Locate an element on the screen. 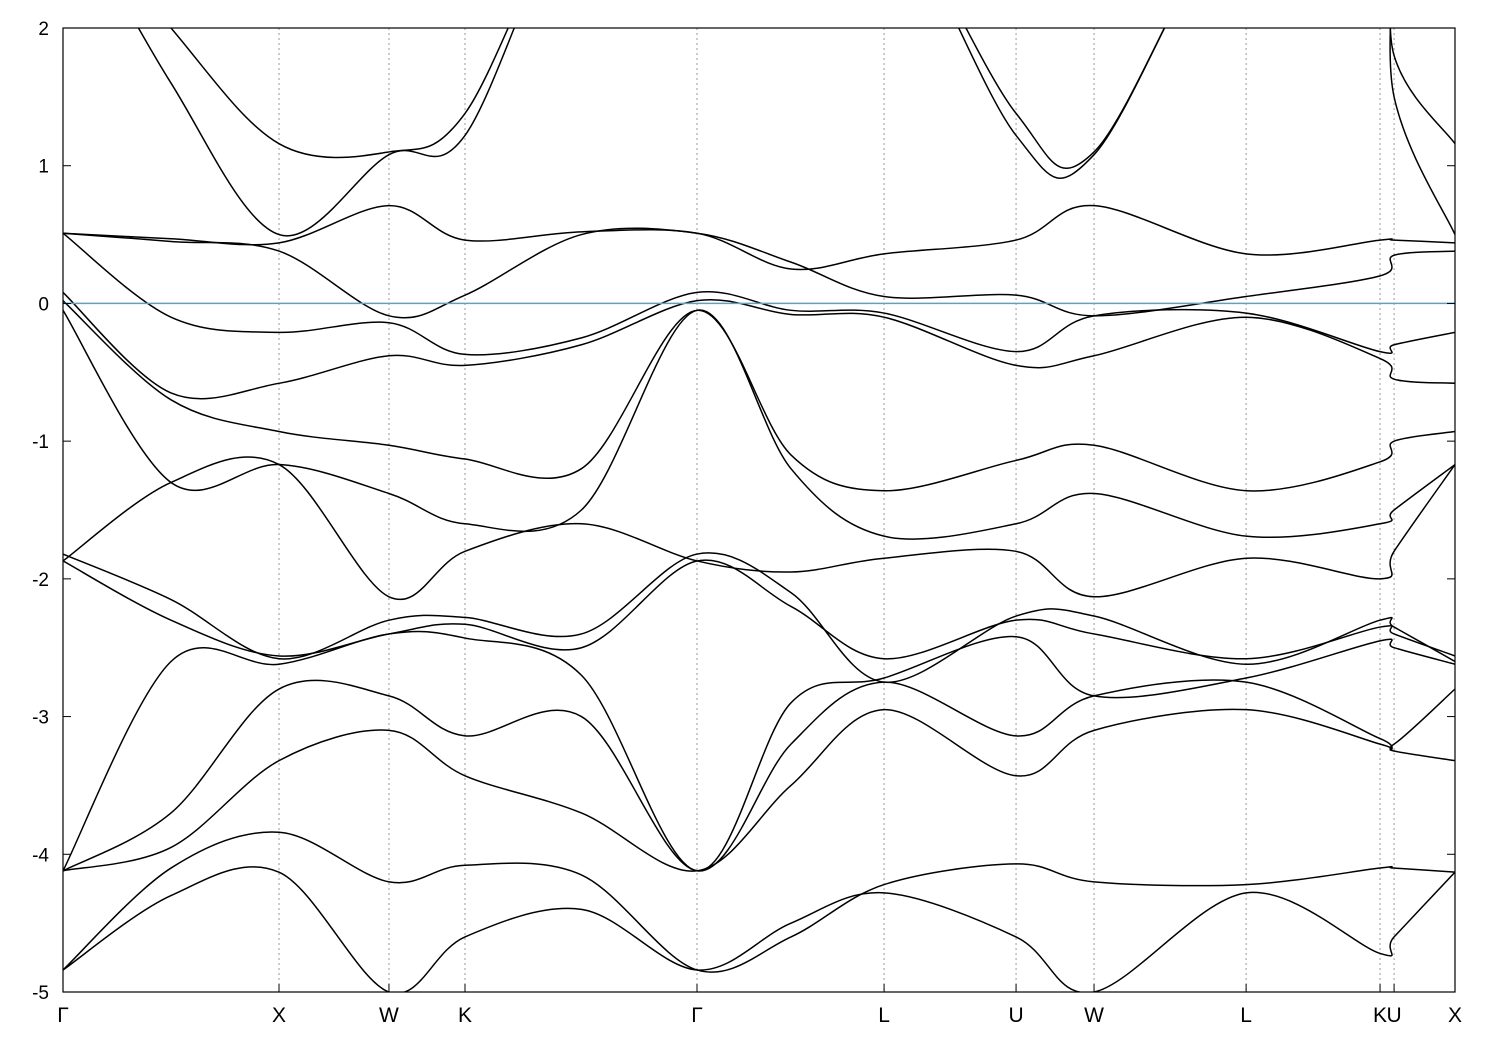 Image resolution: width=1500 pixels, height=1050 pixels. y-tick-label: 0 is located at coordinates (43, 304).